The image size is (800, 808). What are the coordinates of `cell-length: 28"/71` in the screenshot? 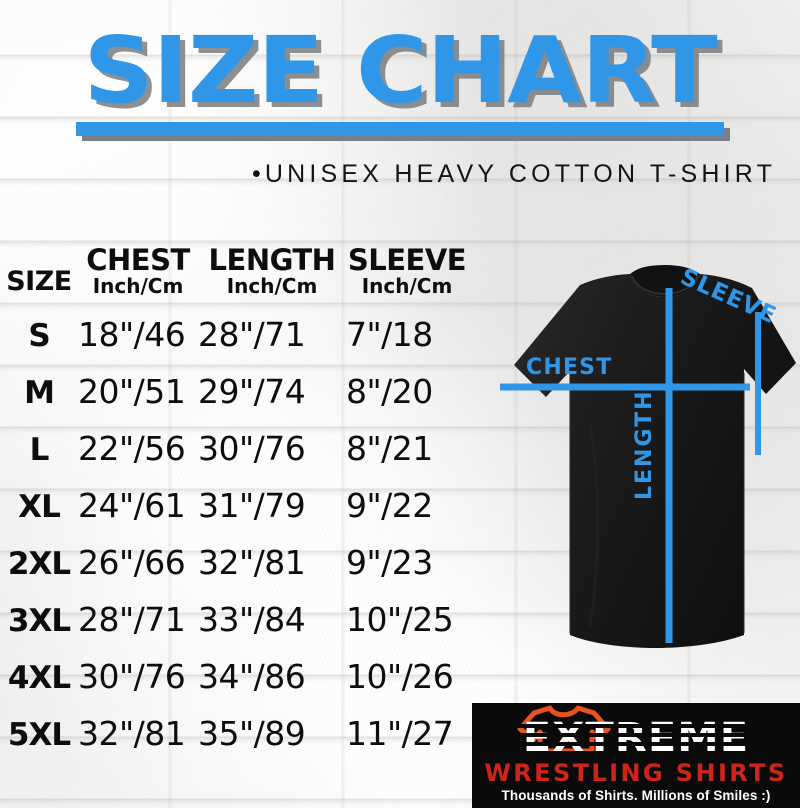 It's located at (252, 334).